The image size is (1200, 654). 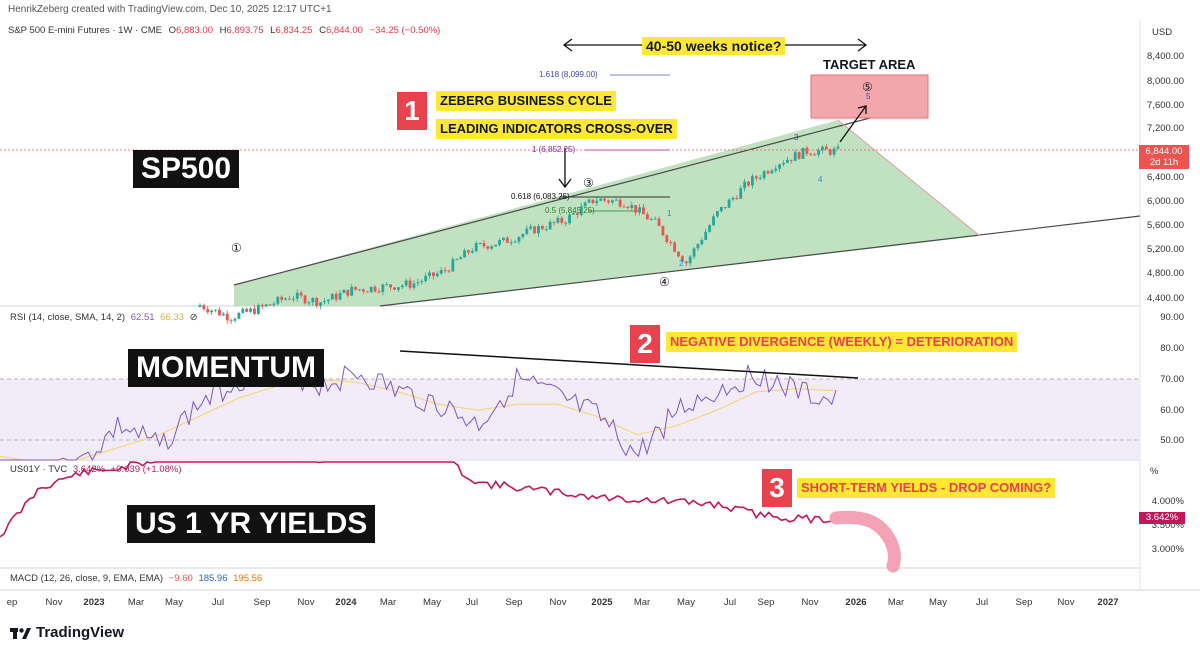 What do you see at coordinates (273, 30) in the screenshot?
I see `ohlc-l-label: L` at bounding box center [273, 30].